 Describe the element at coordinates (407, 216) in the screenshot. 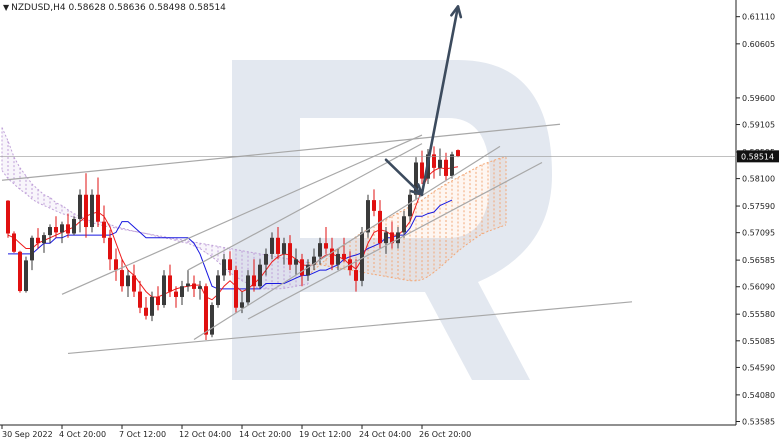

I see `bullish-cloud-span-a` at that location.